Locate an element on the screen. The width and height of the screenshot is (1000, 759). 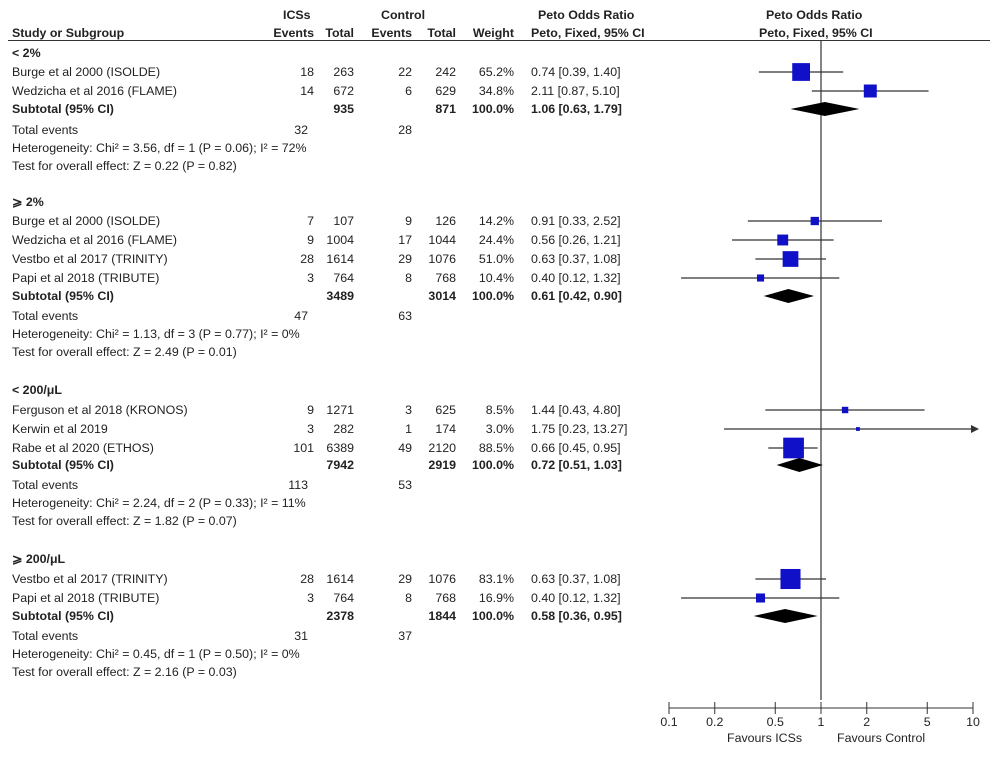
study-weight: 34.8% is located at coordinates (496, 91).